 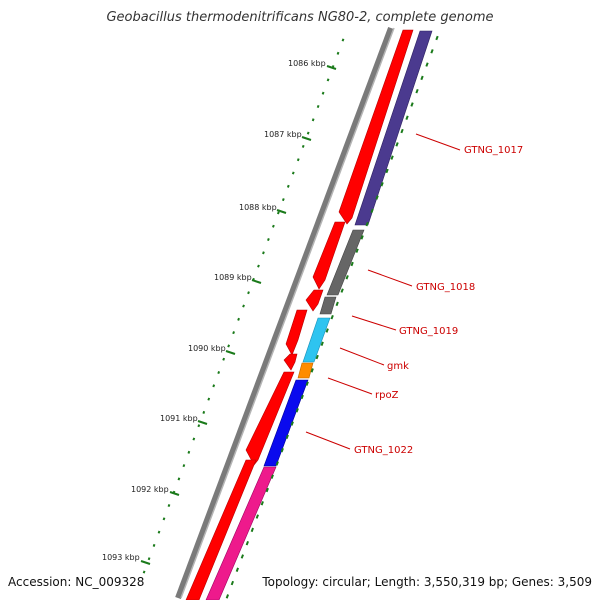 I want to click on gene-bar-rpoZ, so click(x=305, y=370).